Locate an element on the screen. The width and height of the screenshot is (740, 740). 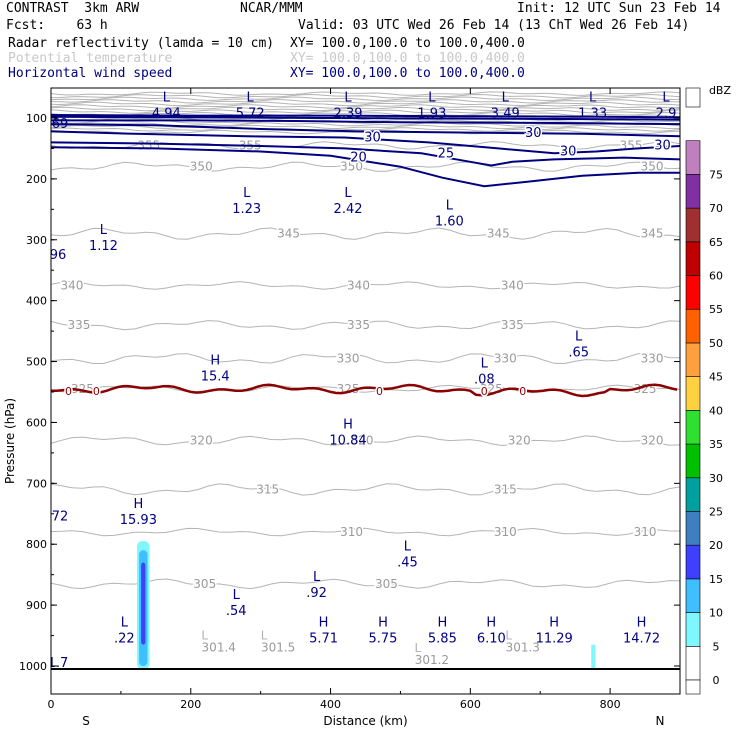
freezing-level-label: 0 is located at coordinates (379, 391).